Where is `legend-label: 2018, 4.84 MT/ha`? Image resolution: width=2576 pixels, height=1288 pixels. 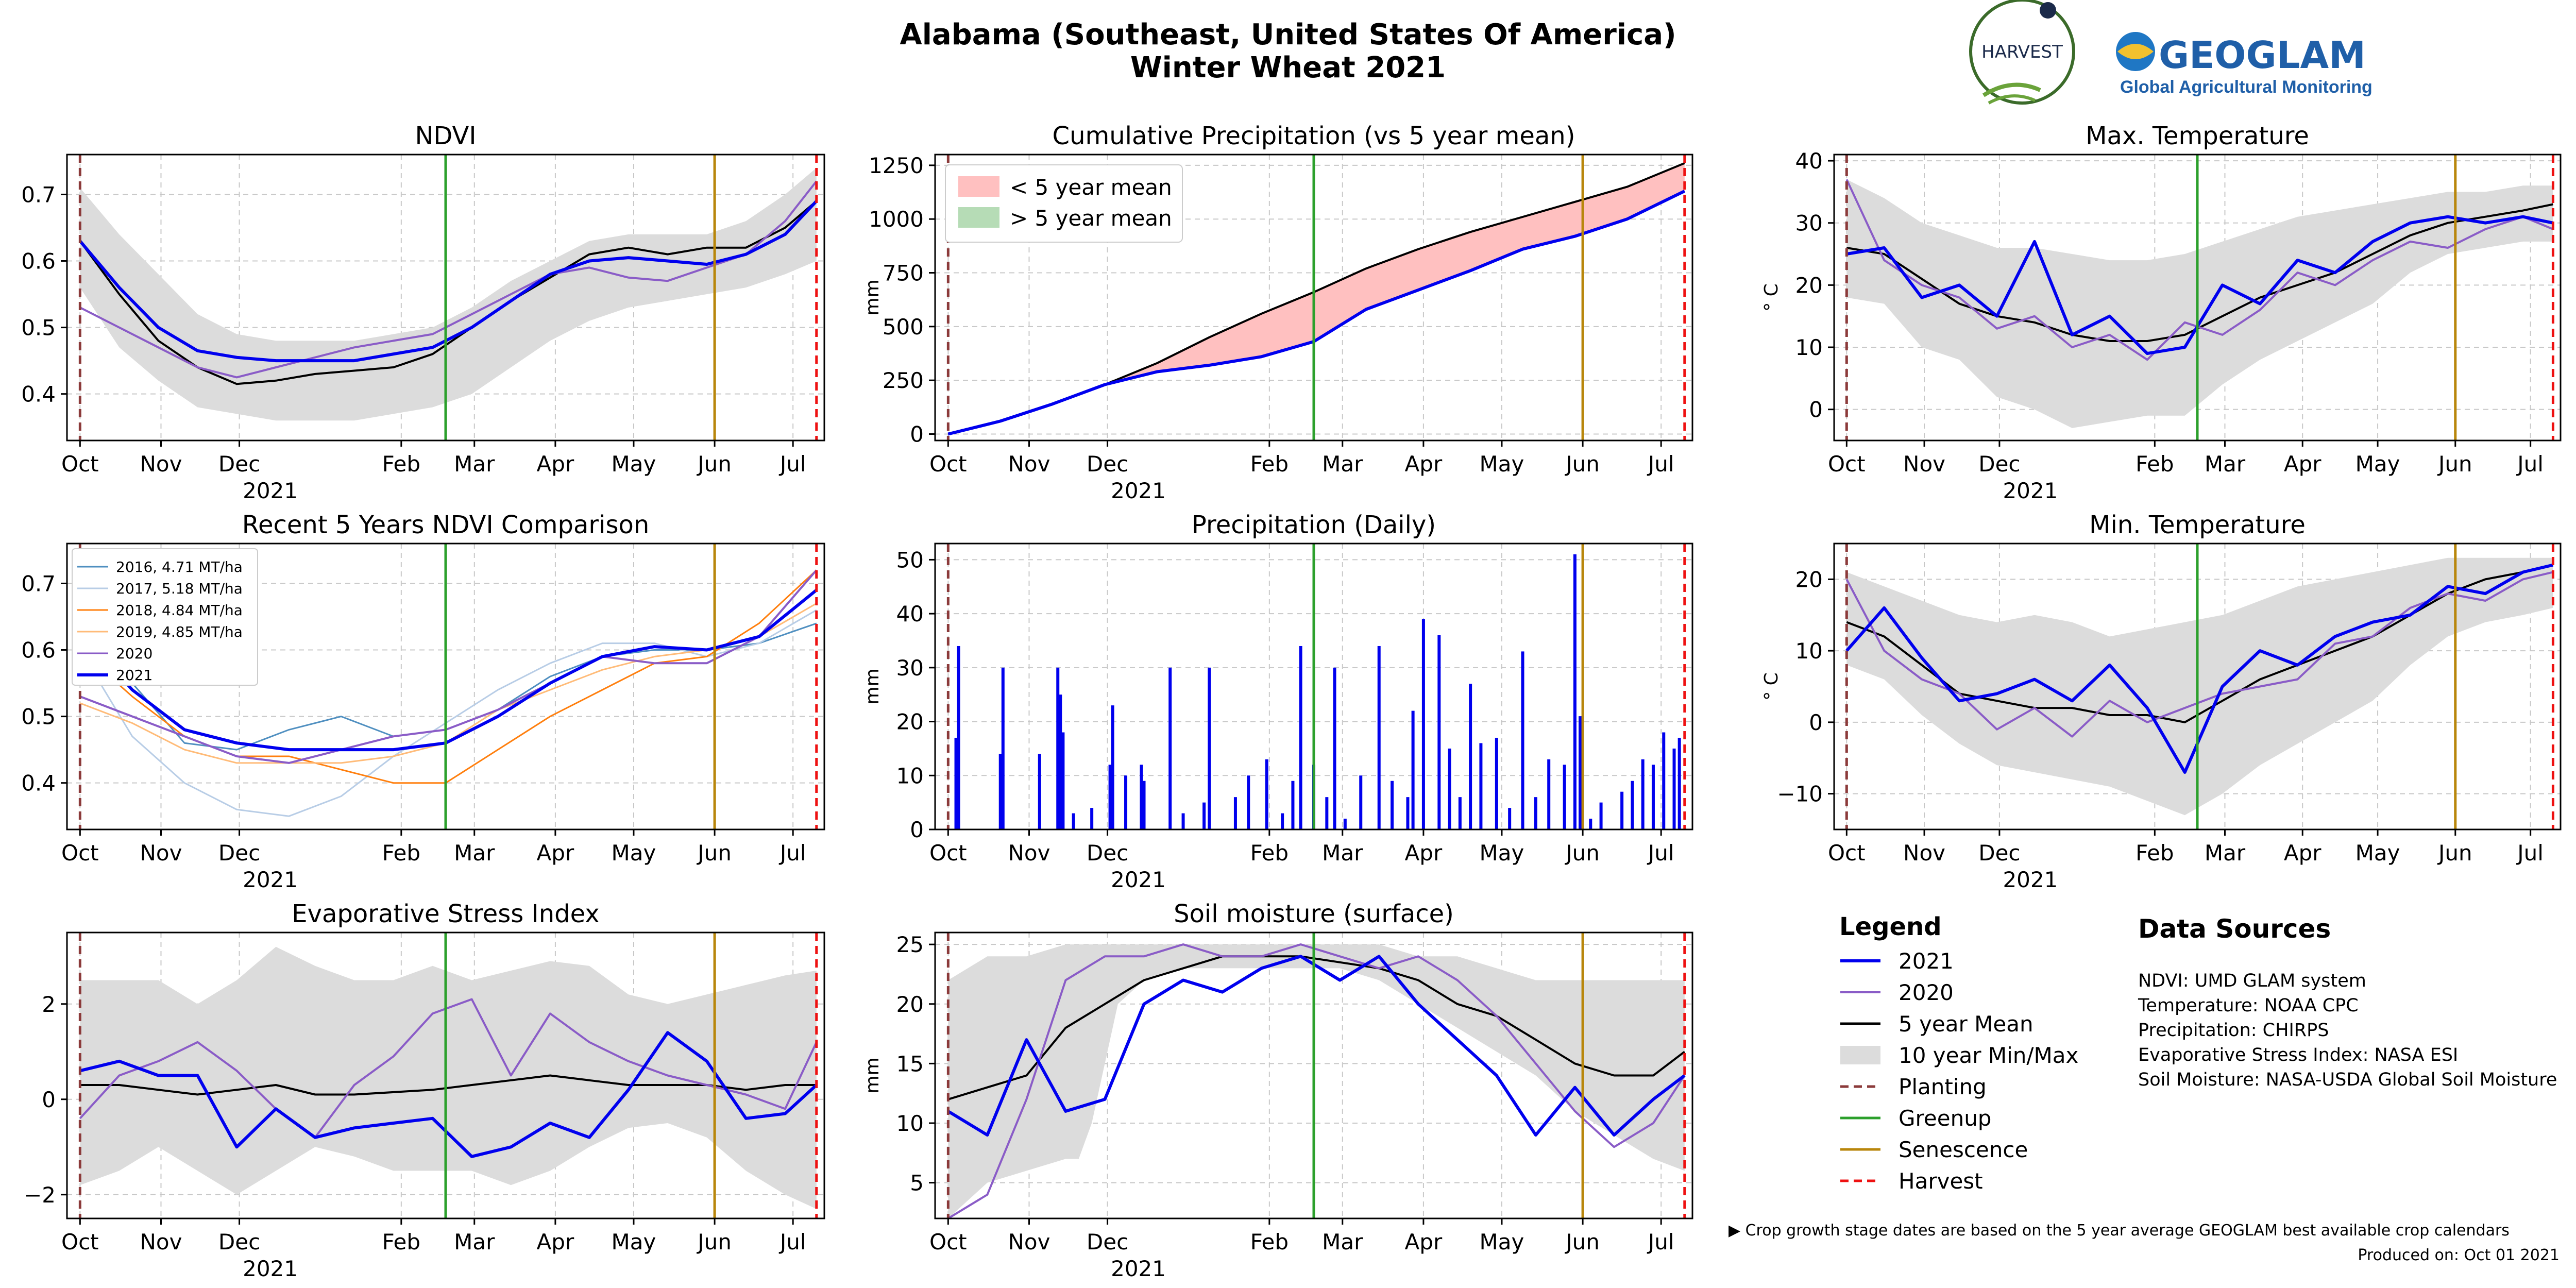
legend-label: 2018, 4.84 MT/ha is located at coordinates (180, 610).